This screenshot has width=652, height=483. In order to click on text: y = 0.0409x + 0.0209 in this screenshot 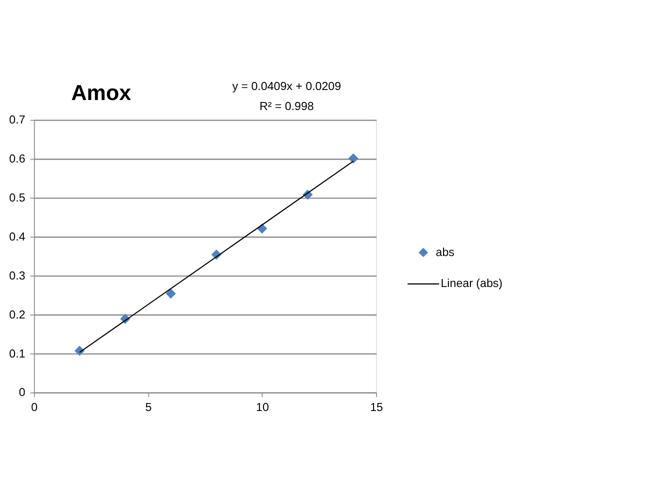, I will do `click(287, 87)`.